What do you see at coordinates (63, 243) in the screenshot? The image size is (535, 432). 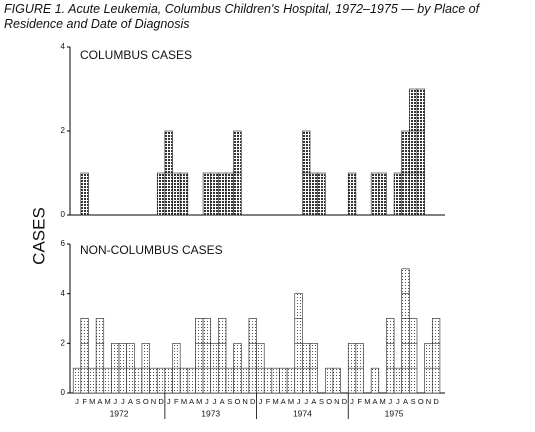 I see `y-tick-label: 6` at bounding box center [63, 243].